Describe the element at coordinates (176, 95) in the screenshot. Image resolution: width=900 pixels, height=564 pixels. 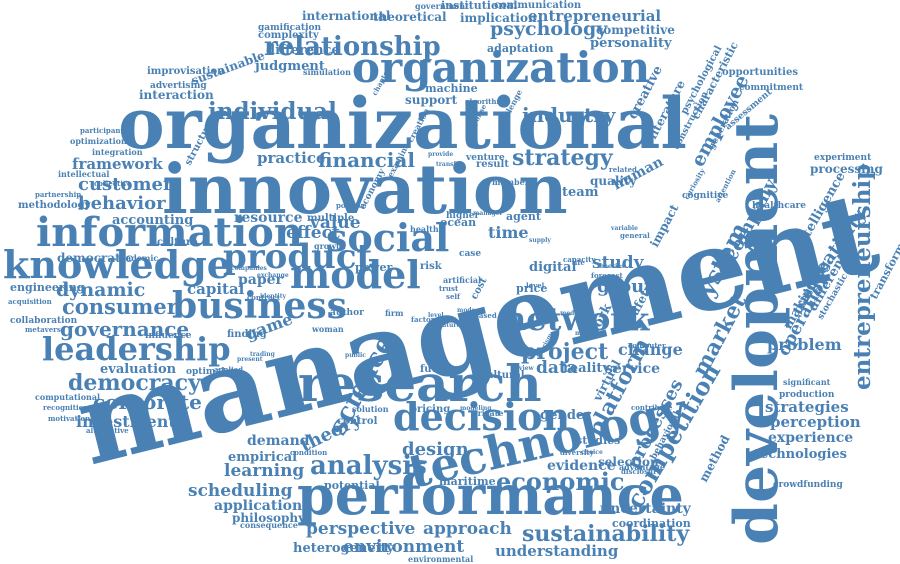
I see `word: interaction` at that location.